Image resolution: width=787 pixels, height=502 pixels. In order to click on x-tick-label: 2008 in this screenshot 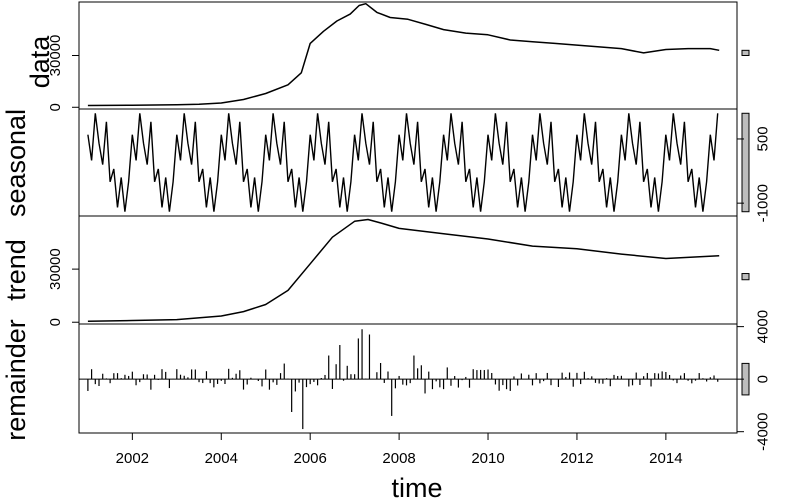, I will do `click(398, 458)`.